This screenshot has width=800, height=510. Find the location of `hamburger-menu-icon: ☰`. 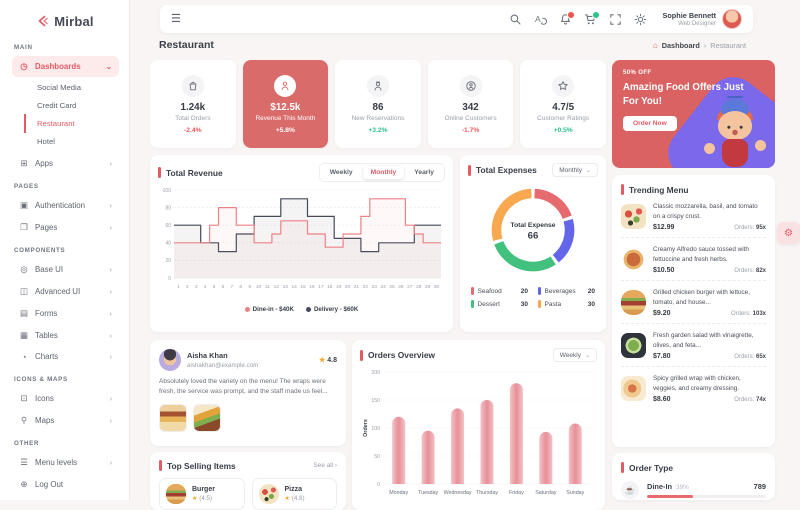

hamburger-menu-icon: ☰ is located at coordinates (176, 18).